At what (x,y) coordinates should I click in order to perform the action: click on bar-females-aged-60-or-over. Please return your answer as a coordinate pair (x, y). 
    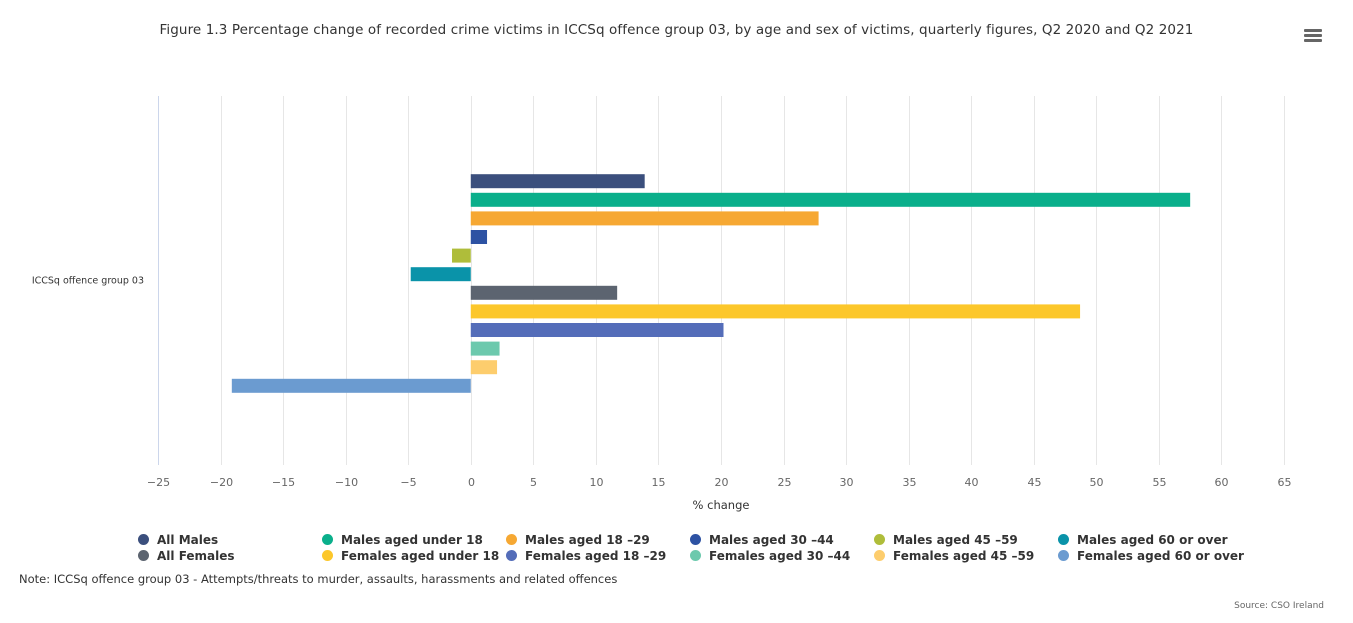
    Looking at the image, I should click on (351, 385).